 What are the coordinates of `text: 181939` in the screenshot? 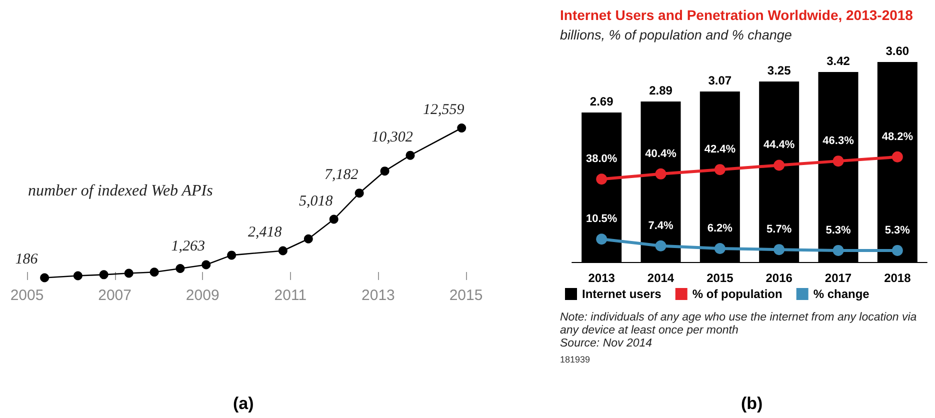 It's located at (575, 359).